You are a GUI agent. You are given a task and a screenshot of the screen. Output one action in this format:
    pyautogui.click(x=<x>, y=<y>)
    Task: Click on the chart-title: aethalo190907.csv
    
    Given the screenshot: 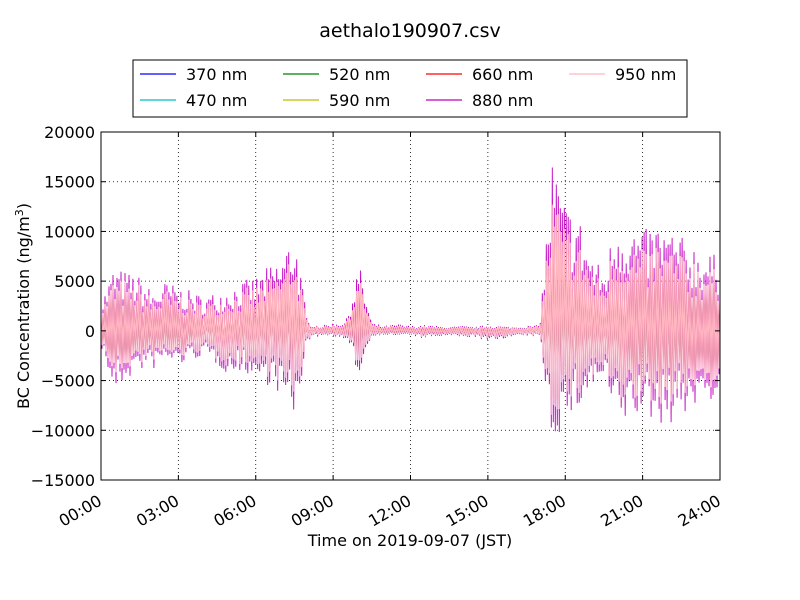 What is the action you would take?
    pyautogui.click(x=410, y=31)
    